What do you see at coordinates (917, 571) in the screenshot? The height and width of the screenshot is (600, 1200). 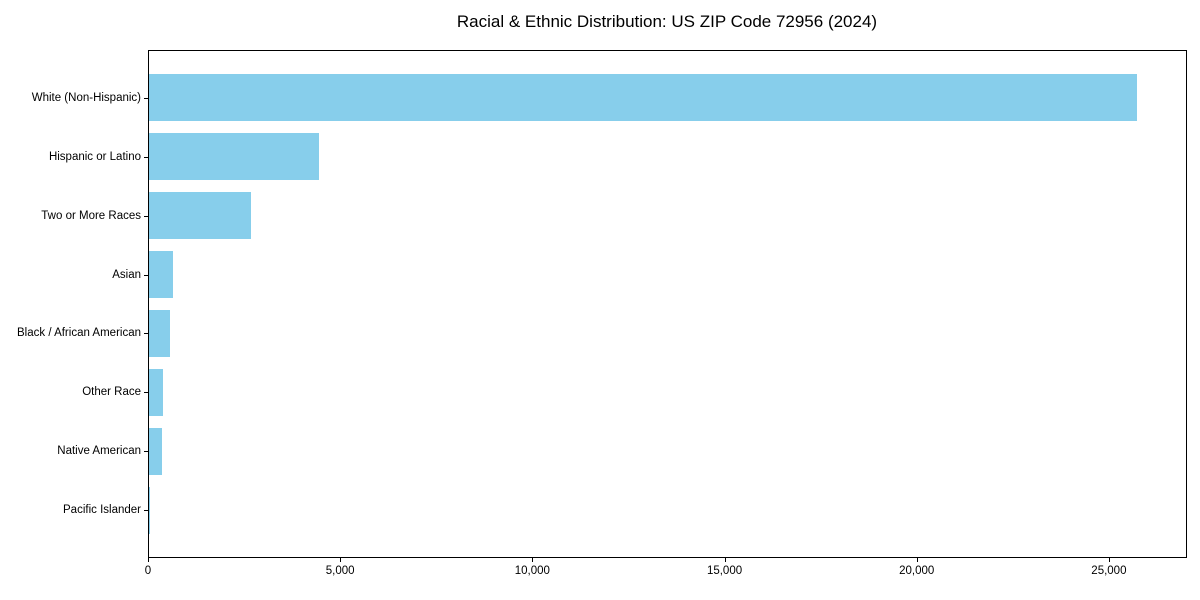 I see `x-axis-tick-label: 20,000` at bounding box center [917, 571].